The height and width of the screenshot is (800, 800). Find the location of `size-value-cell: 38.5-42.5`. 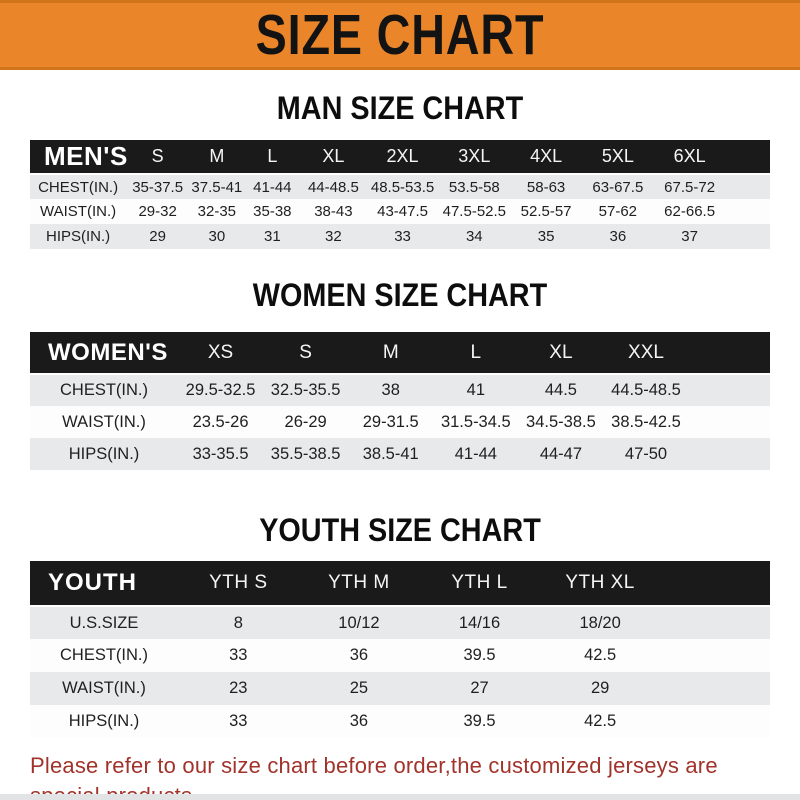

size-value-cell: 38.5-42.5 is located at coordinates (646, 422).